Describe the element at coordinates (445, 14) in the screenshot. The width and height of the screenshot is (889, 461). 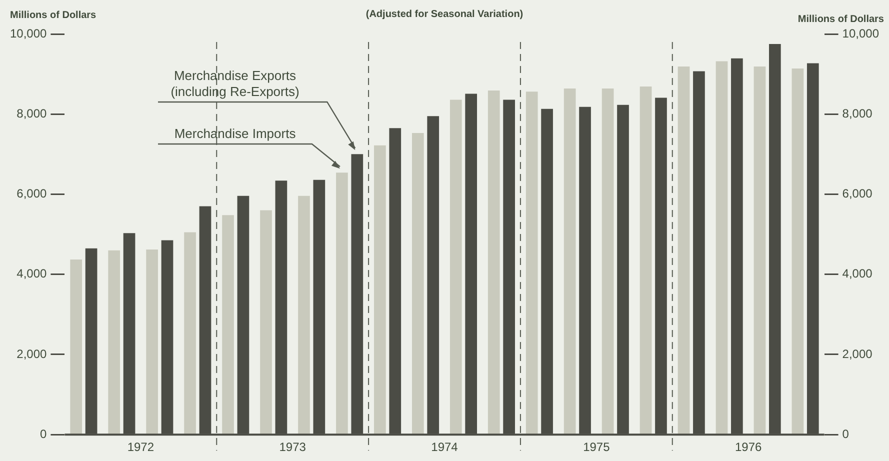
I see `chart-title: (Adjusted for Seasonal Variation)` at that location.